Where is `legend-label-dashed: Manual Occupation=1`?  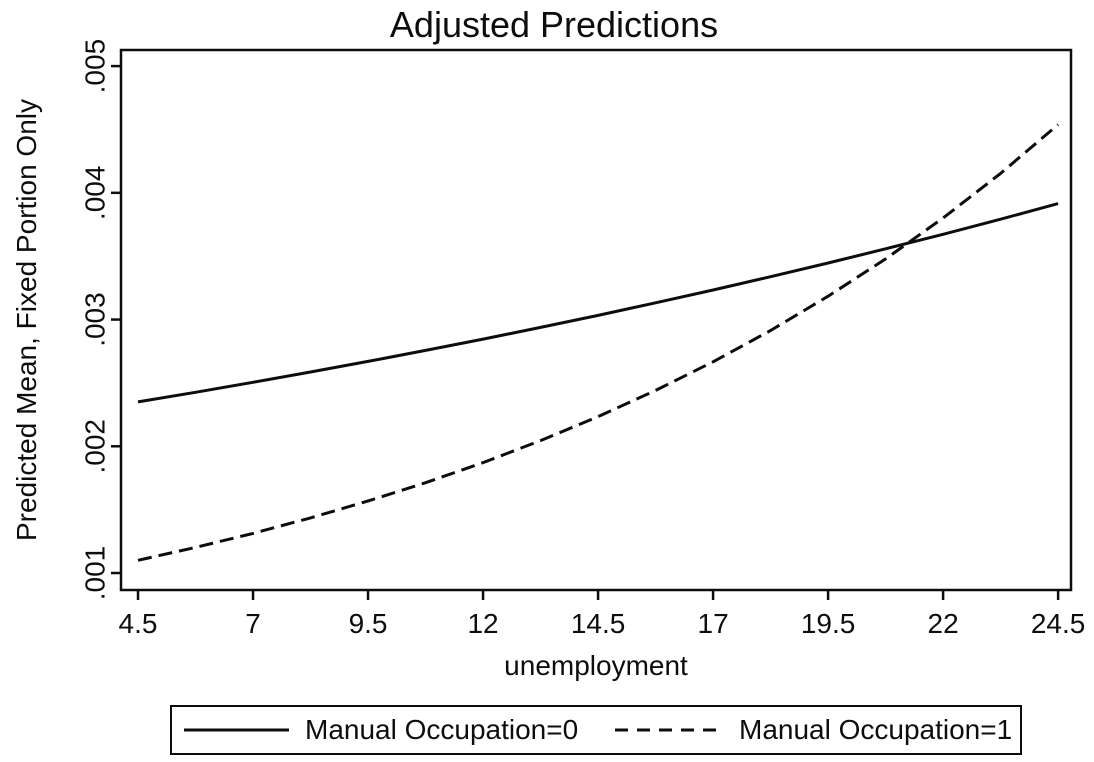 legend-label-dashed: Manual Occupation=1 is located at coordinates (876, 729).